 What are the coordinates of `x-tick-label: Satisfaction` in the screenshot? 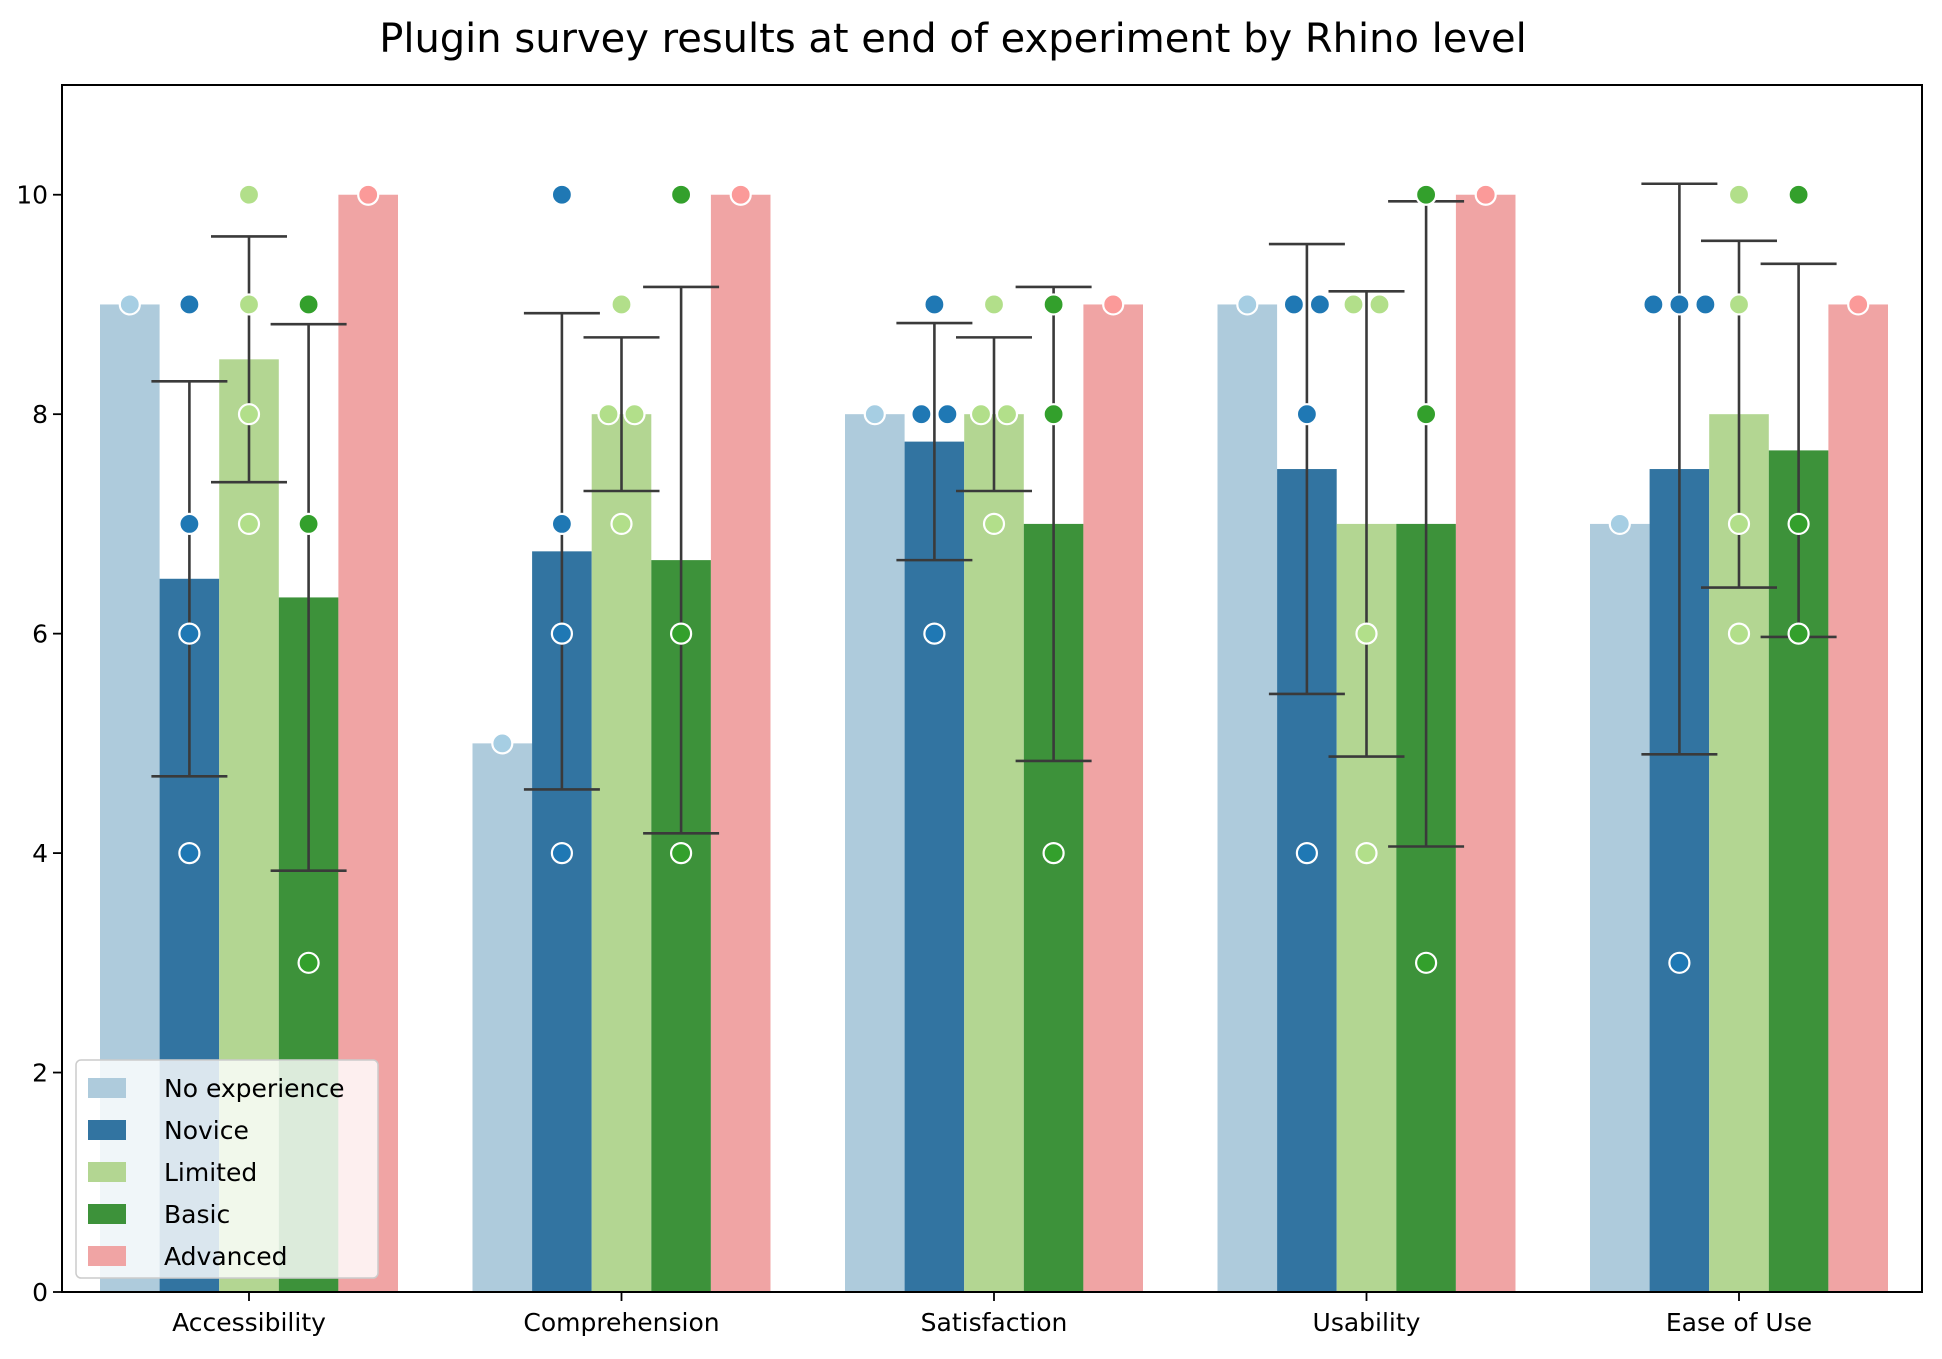 It's located at (994, 1322).